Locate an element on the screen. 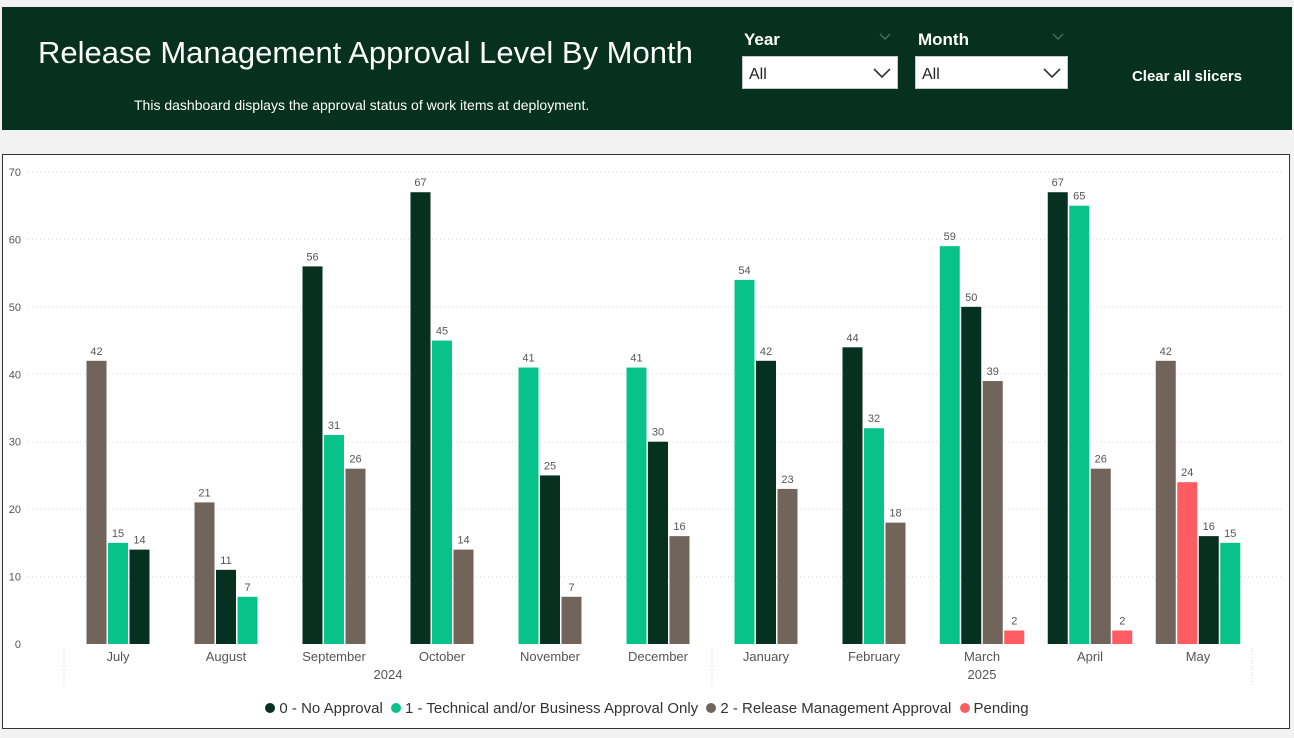 The height and width of the screenshot is (738, 1294). x-tick-label: January is located at coordinates (766, 656).